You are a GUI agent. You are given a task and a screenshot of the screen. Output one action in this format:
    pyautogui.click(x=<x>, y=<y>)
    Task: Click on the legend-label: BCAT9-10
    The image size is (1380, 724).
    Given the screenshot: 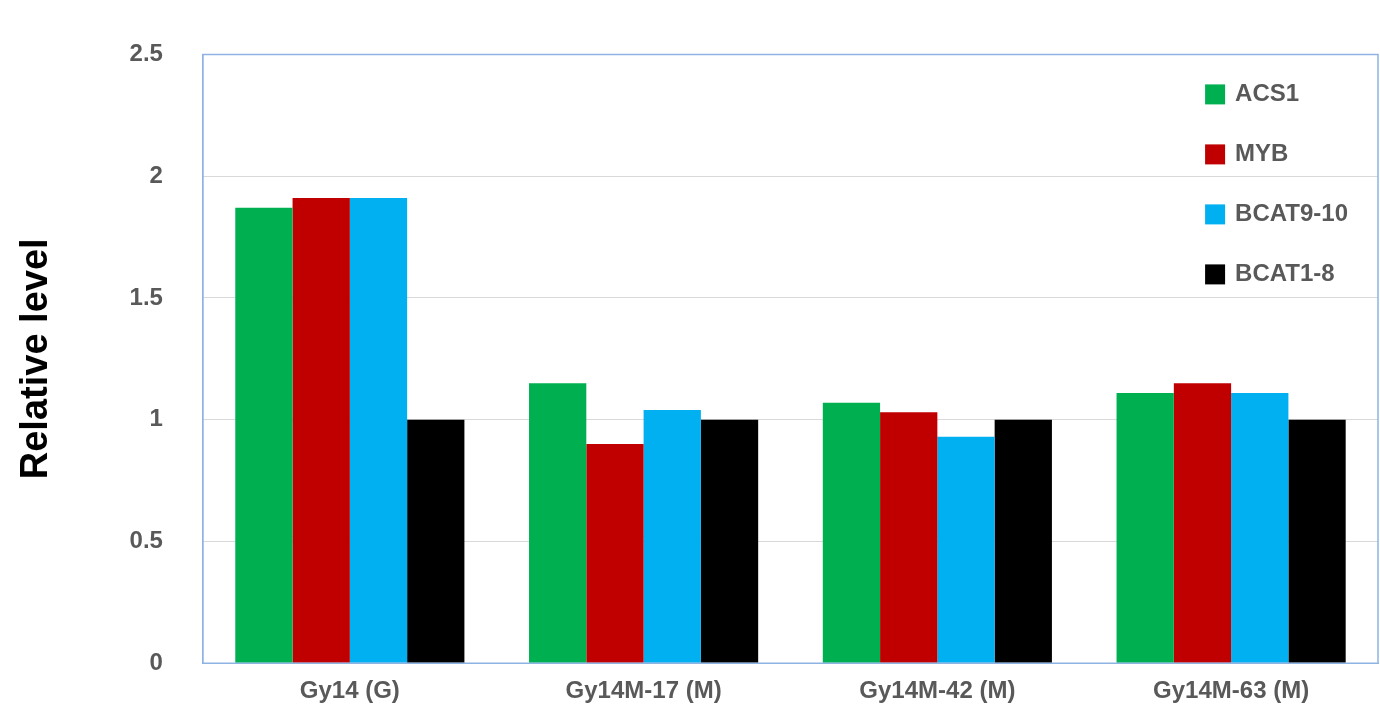 What is the action you would take?
    pyautogui.click(x=1292, y=213)
    